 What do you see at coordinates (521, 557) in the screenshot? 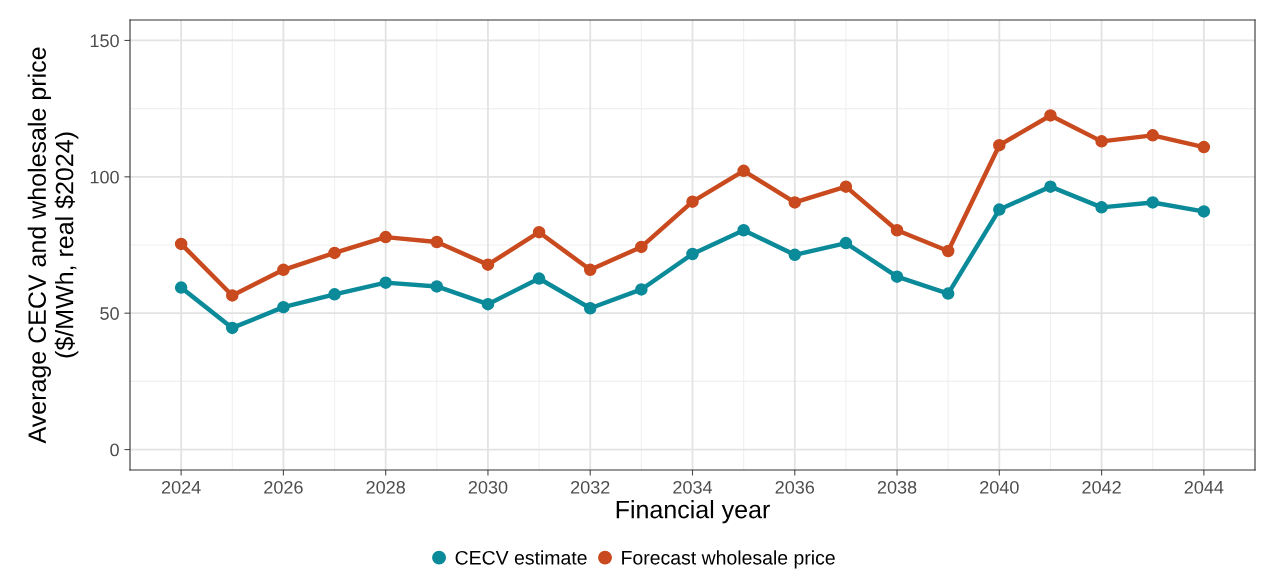
I see `legend-label: CECV estimate` at bounding box center [521, 557].